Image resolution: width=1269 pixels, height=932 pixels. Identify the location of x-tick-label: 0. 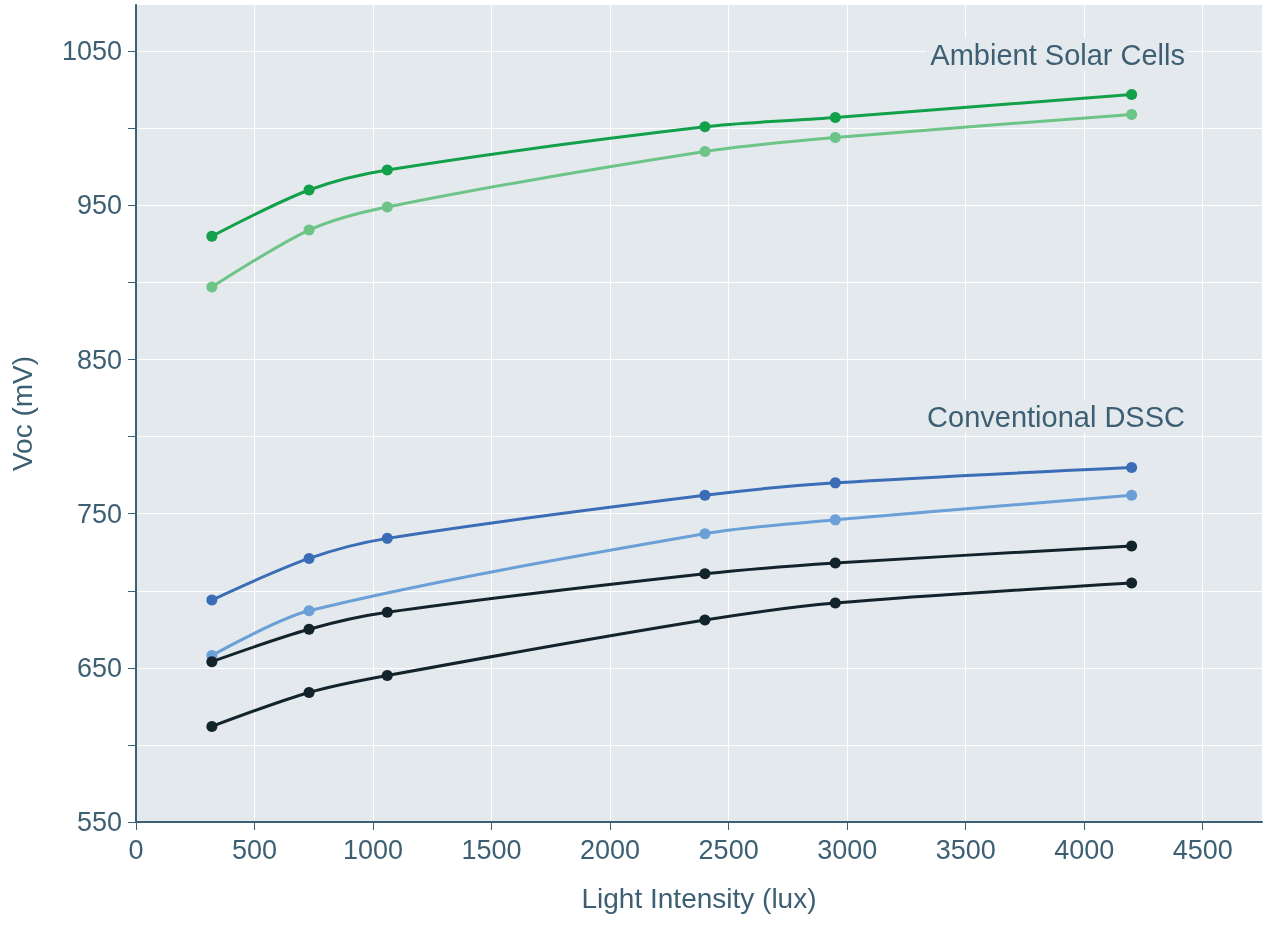
(136, 849).